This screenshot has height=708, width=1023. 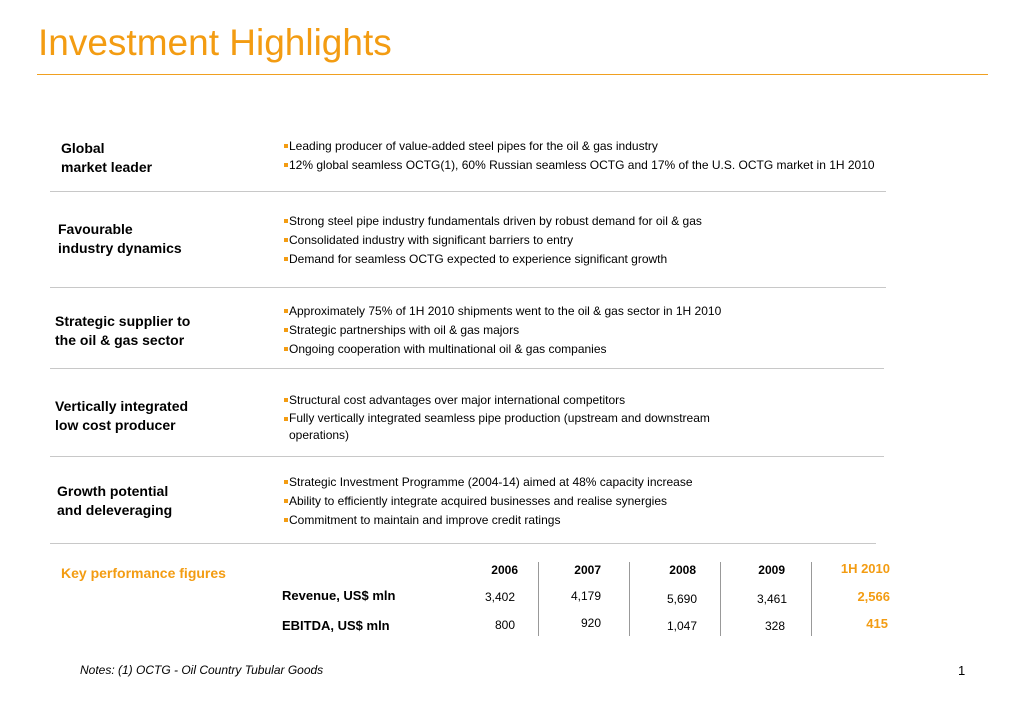 What do you see at coordinates (339, 595) in the screenshot?
I see `kpi-row-label-revenue: Revenue, US$ mln` at bounding box center [339, 595].